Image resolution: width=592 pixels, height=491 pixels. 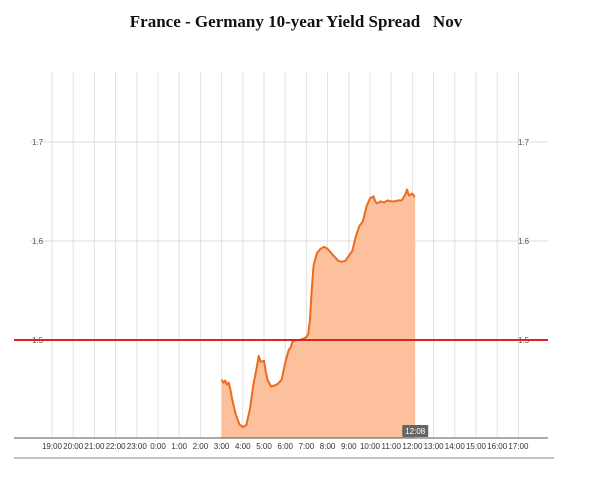 I want to click on x-tick-label: 22:00, so click(x=116, y=446).